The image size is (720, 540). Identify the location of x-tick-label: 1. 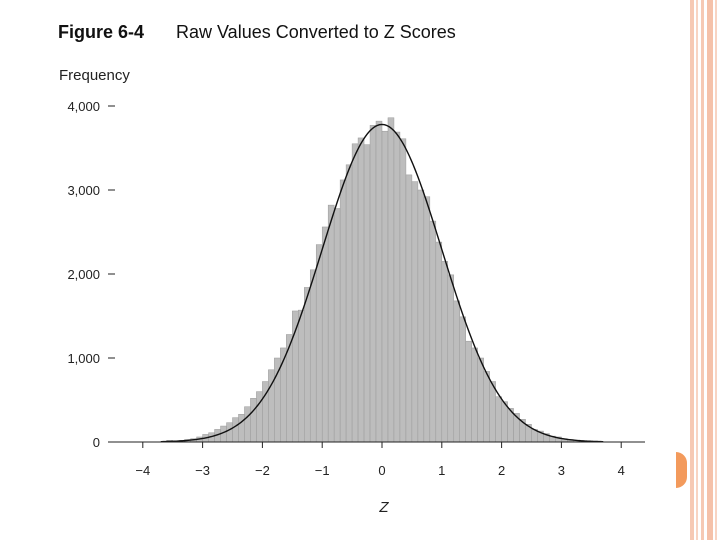
(441, 470).